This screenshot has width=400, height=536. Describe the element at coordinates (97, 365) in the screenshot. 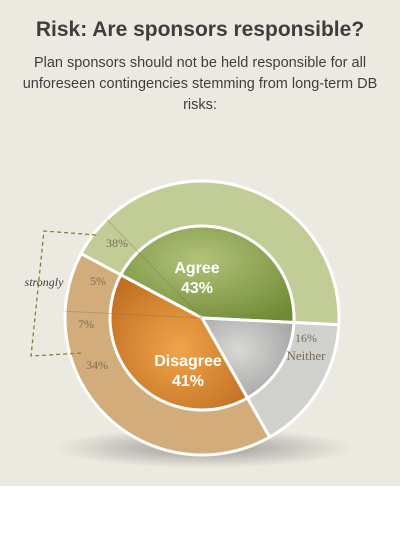

I see `disagree-label-34: 34%` at that location.